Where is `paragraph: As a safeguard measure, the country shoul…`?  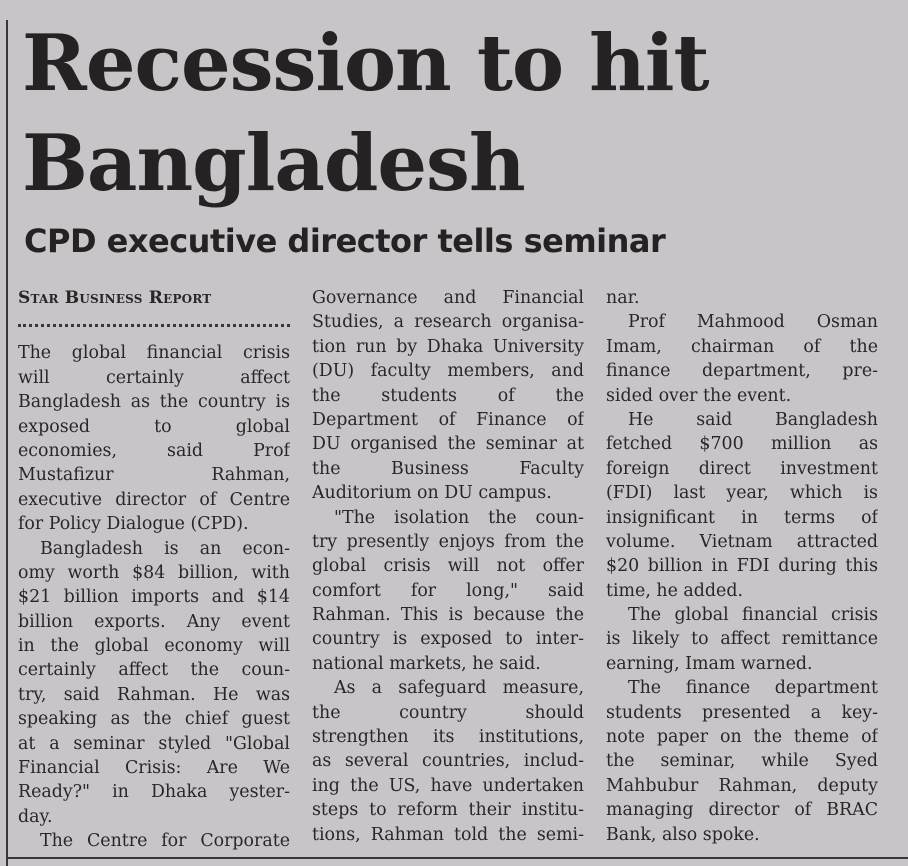 paragraph: As a safeguard measure, the country shoul… is located at coordinates (448, 761).